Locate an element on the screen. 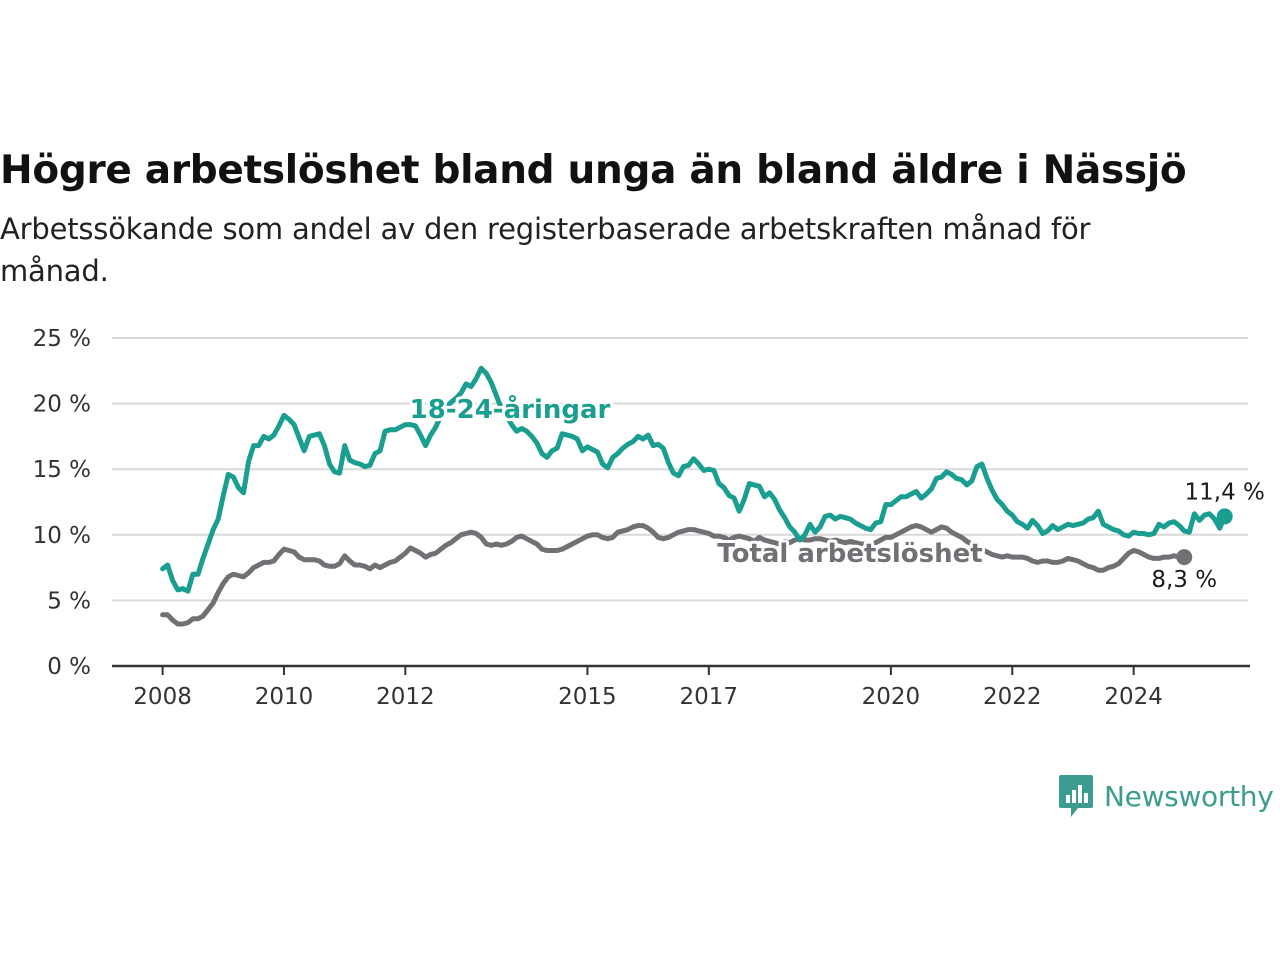 The image size is (1280, 960). y-tick-label: 0 % is located at coordinates (69, 667).